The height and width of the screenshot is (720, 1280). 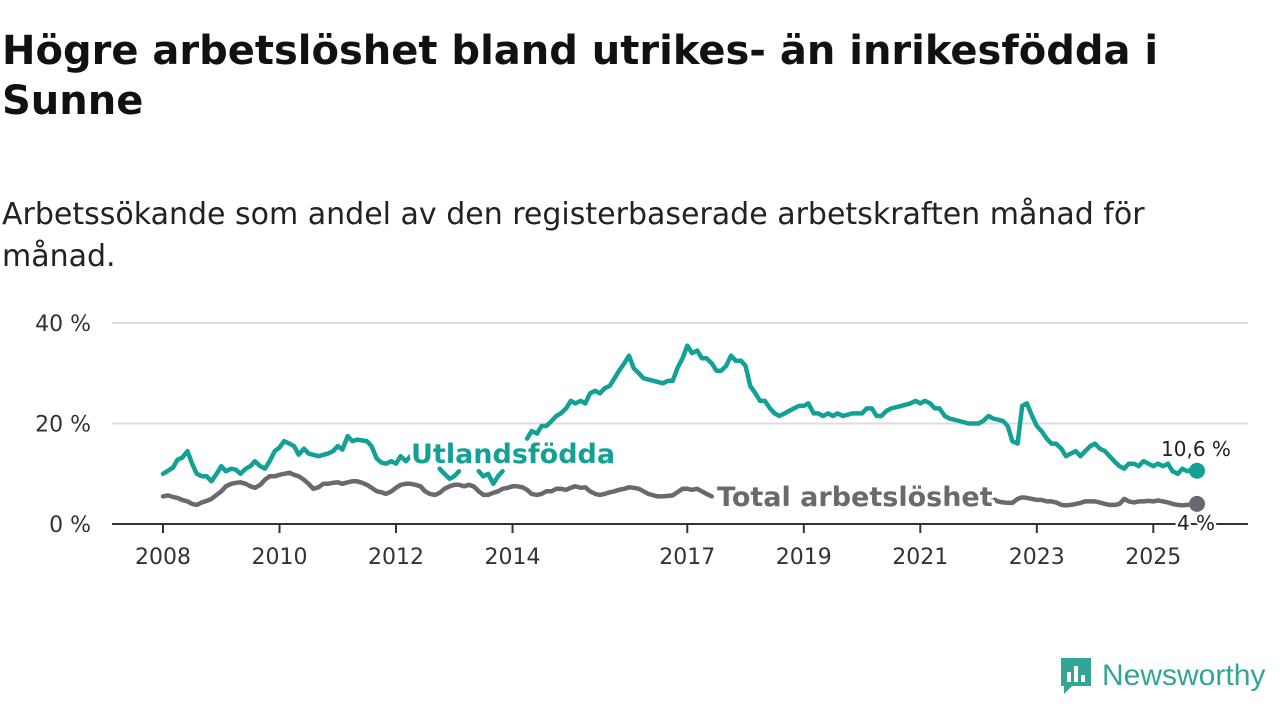 What do you see at coordinates (396, 557) in the screenshot?
I see `x-tick-label: 2012` at bounding box center [396, 557].